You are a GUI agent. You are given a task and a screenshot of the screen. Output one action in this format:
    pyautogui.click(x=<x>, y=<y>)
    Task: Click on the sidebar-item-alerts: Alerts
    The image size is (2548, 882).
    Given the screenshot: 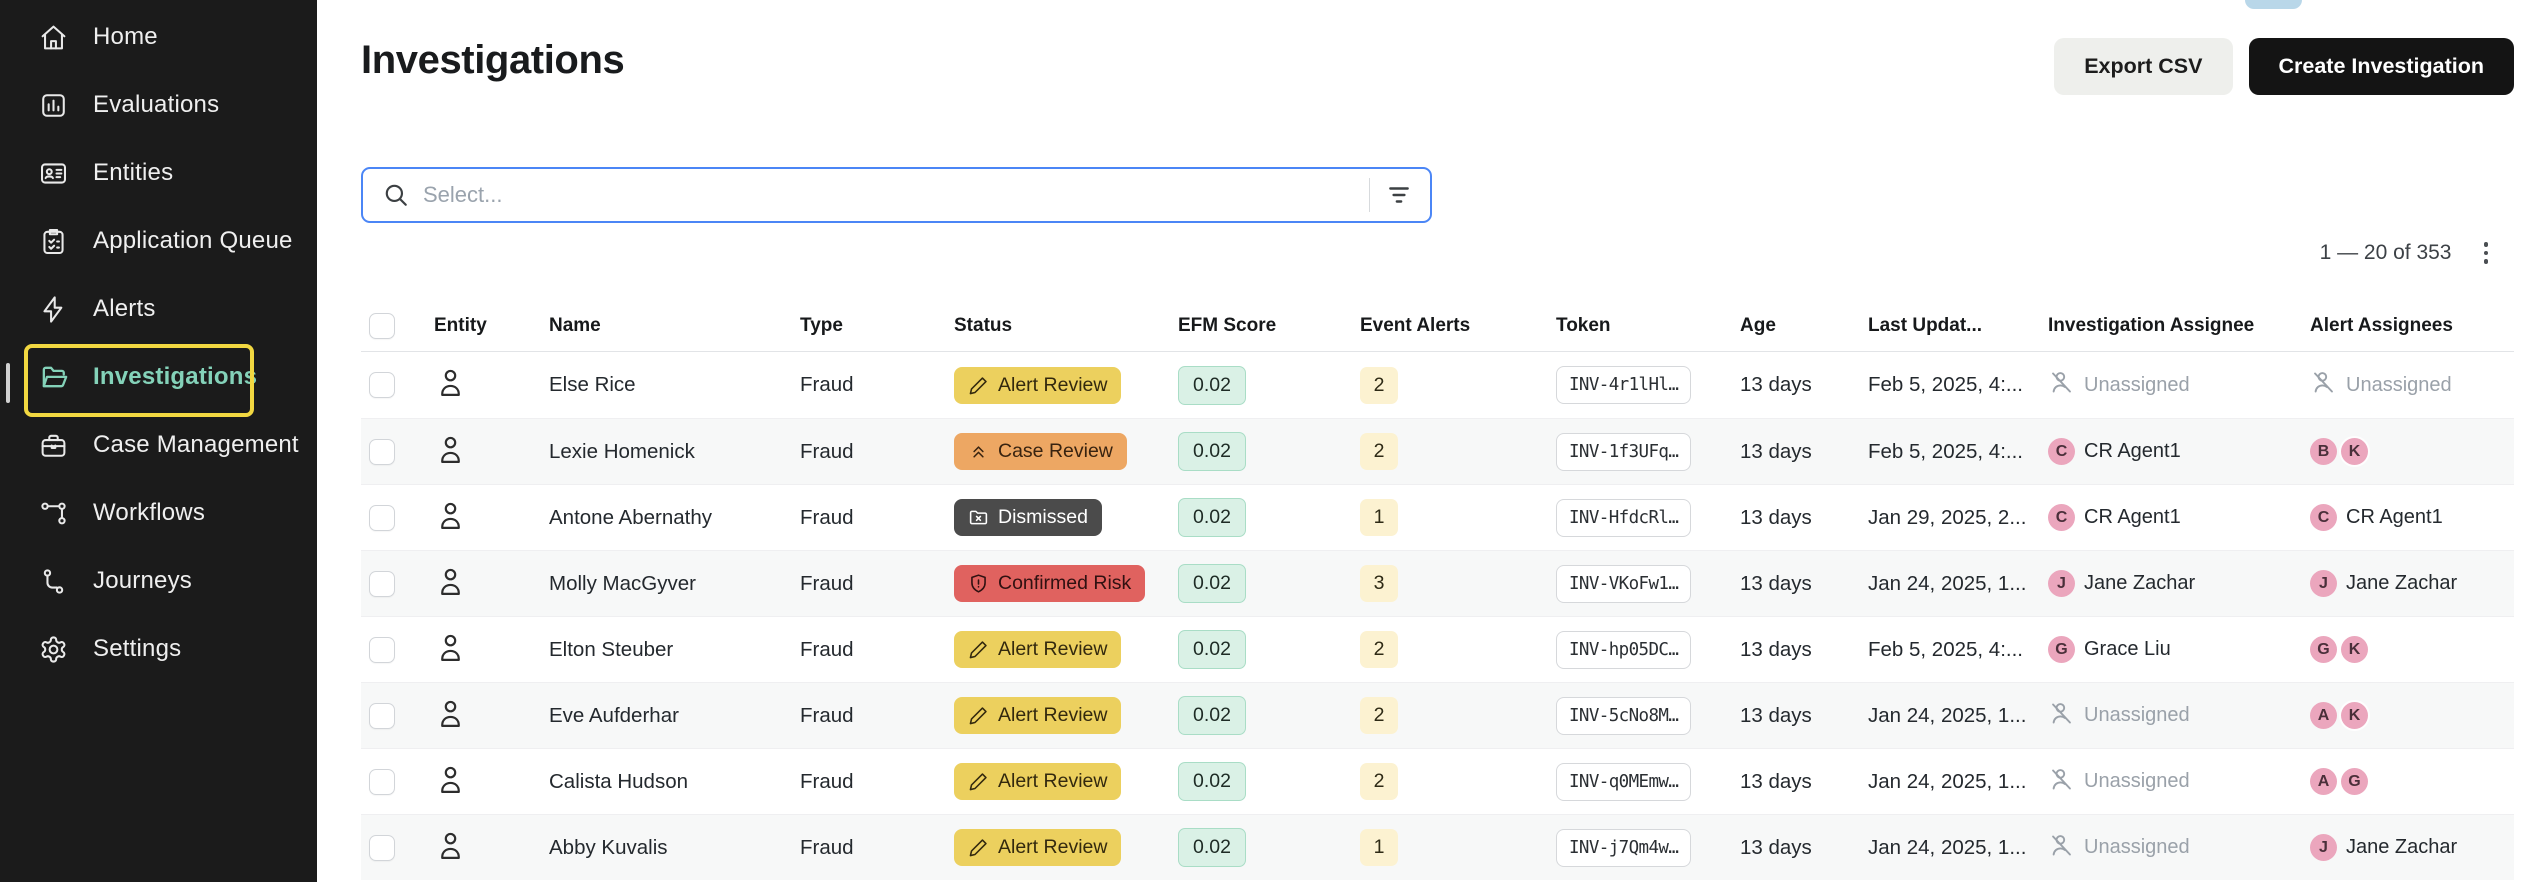 What is the action you would take?
    pyautogui.click(x=158, y=309)
    